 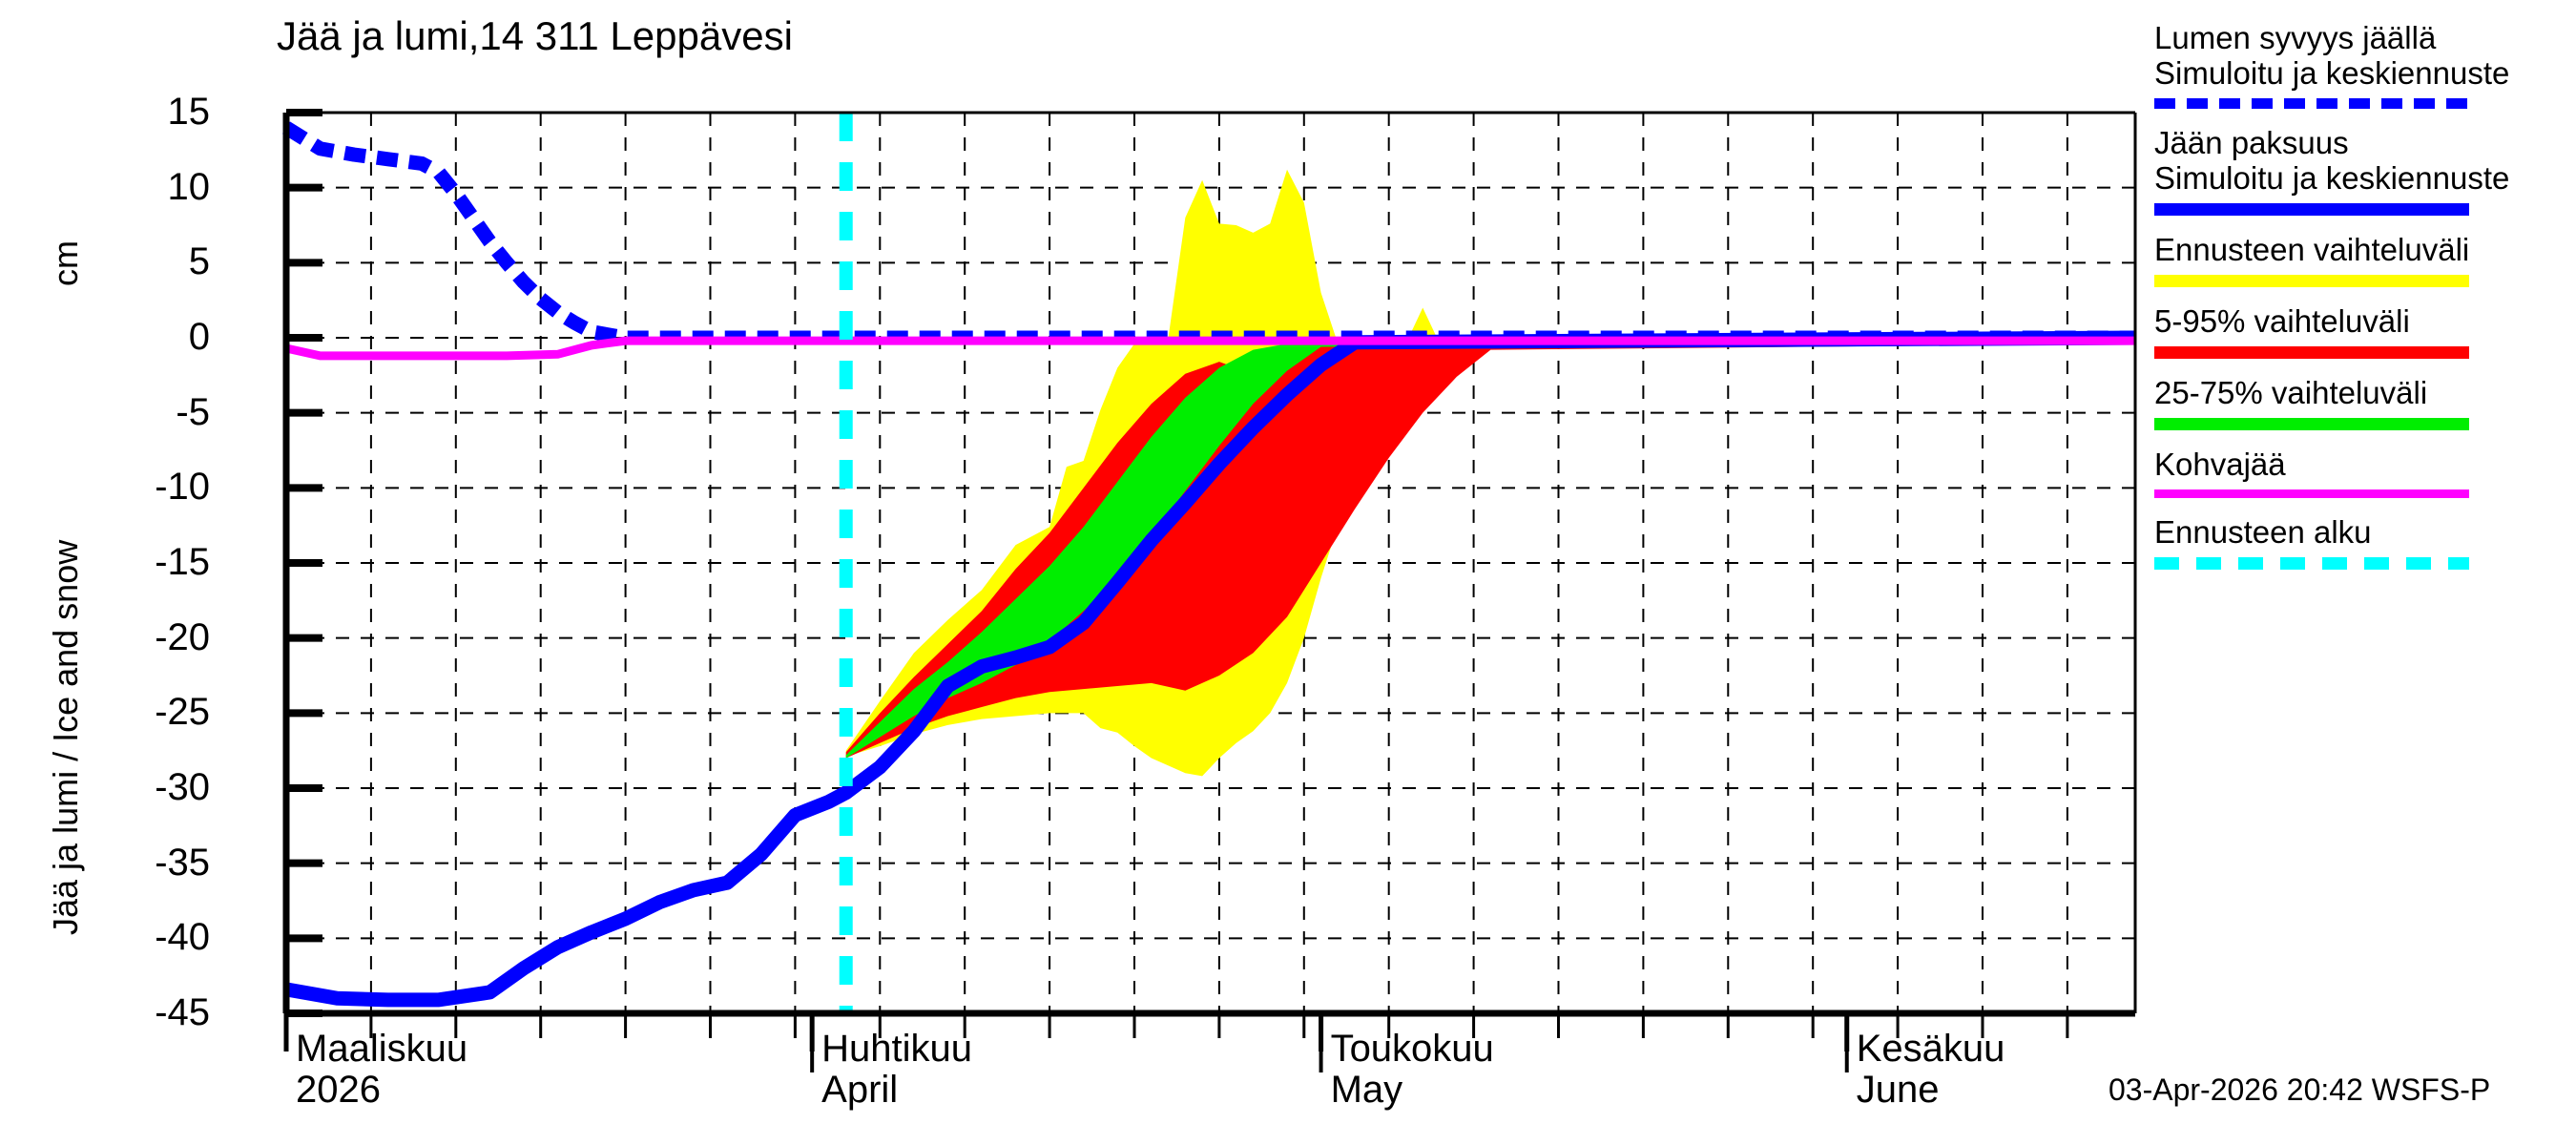 I want to click on y-tick-label: -30, so click(x=182, y=787).